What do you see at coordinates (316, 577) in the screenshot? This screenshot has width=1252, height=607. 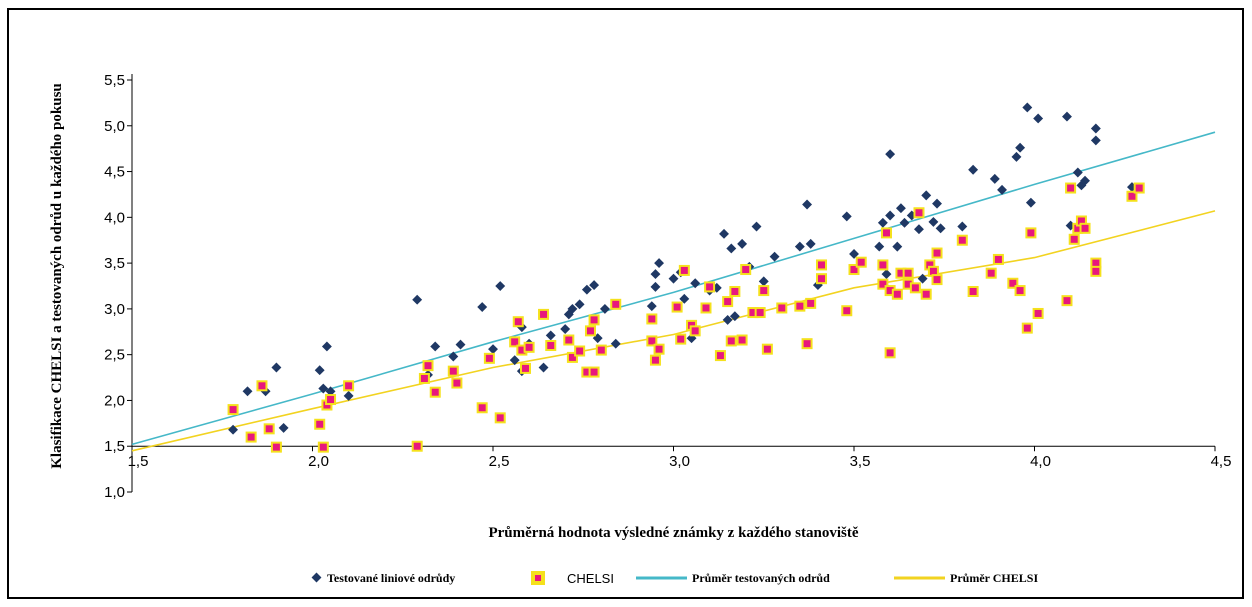 I see `legend-marker-diamond-icon` at bounding box center [316, 577].